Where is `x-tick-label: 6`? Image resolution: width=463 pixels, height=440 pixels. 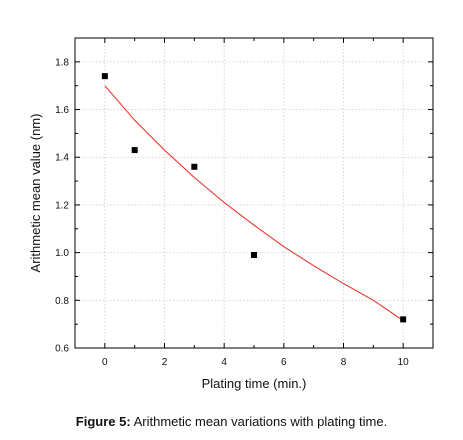
x-tick-label: 6 is located at coordinates (284, 362).